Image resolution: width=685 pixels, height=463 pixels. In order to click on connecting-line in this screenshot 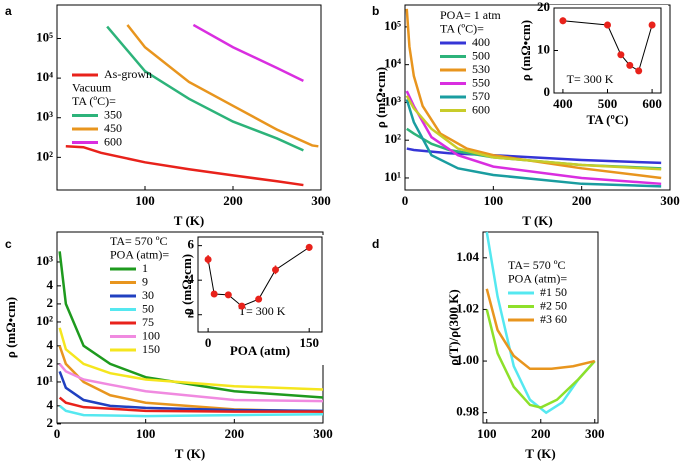, I will do `click(607, 46)`.